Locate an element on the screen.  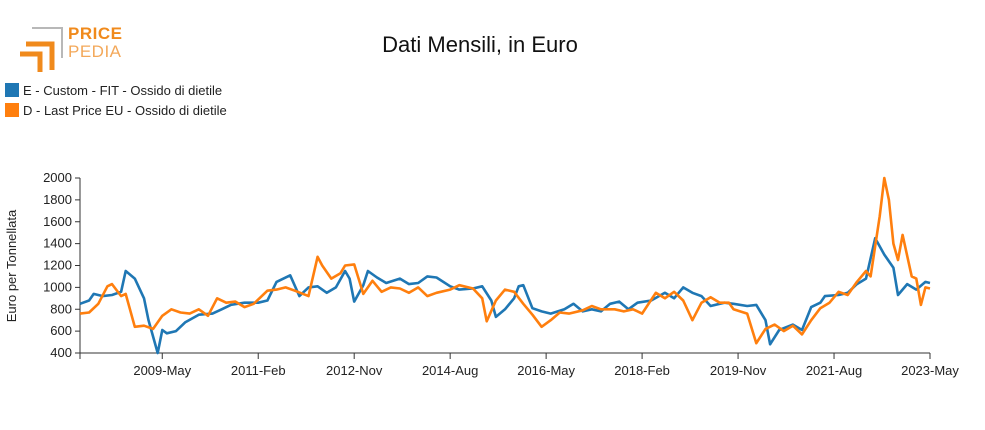
x-tick-label: 2012-Nov is located at coordinates (354, 370).